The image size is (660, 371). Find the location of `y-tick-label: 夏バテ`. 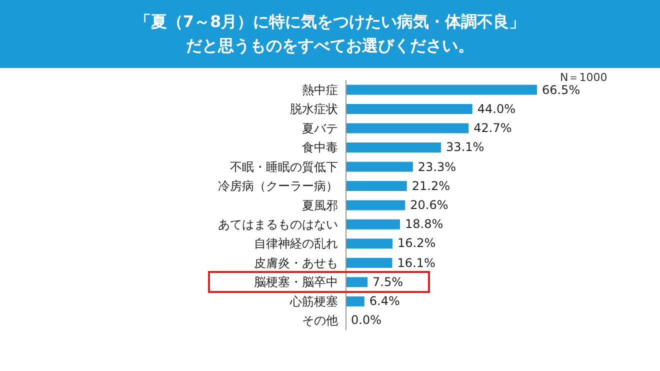

y-tick-label: 夏バテ is located at coordinates (320, 128).